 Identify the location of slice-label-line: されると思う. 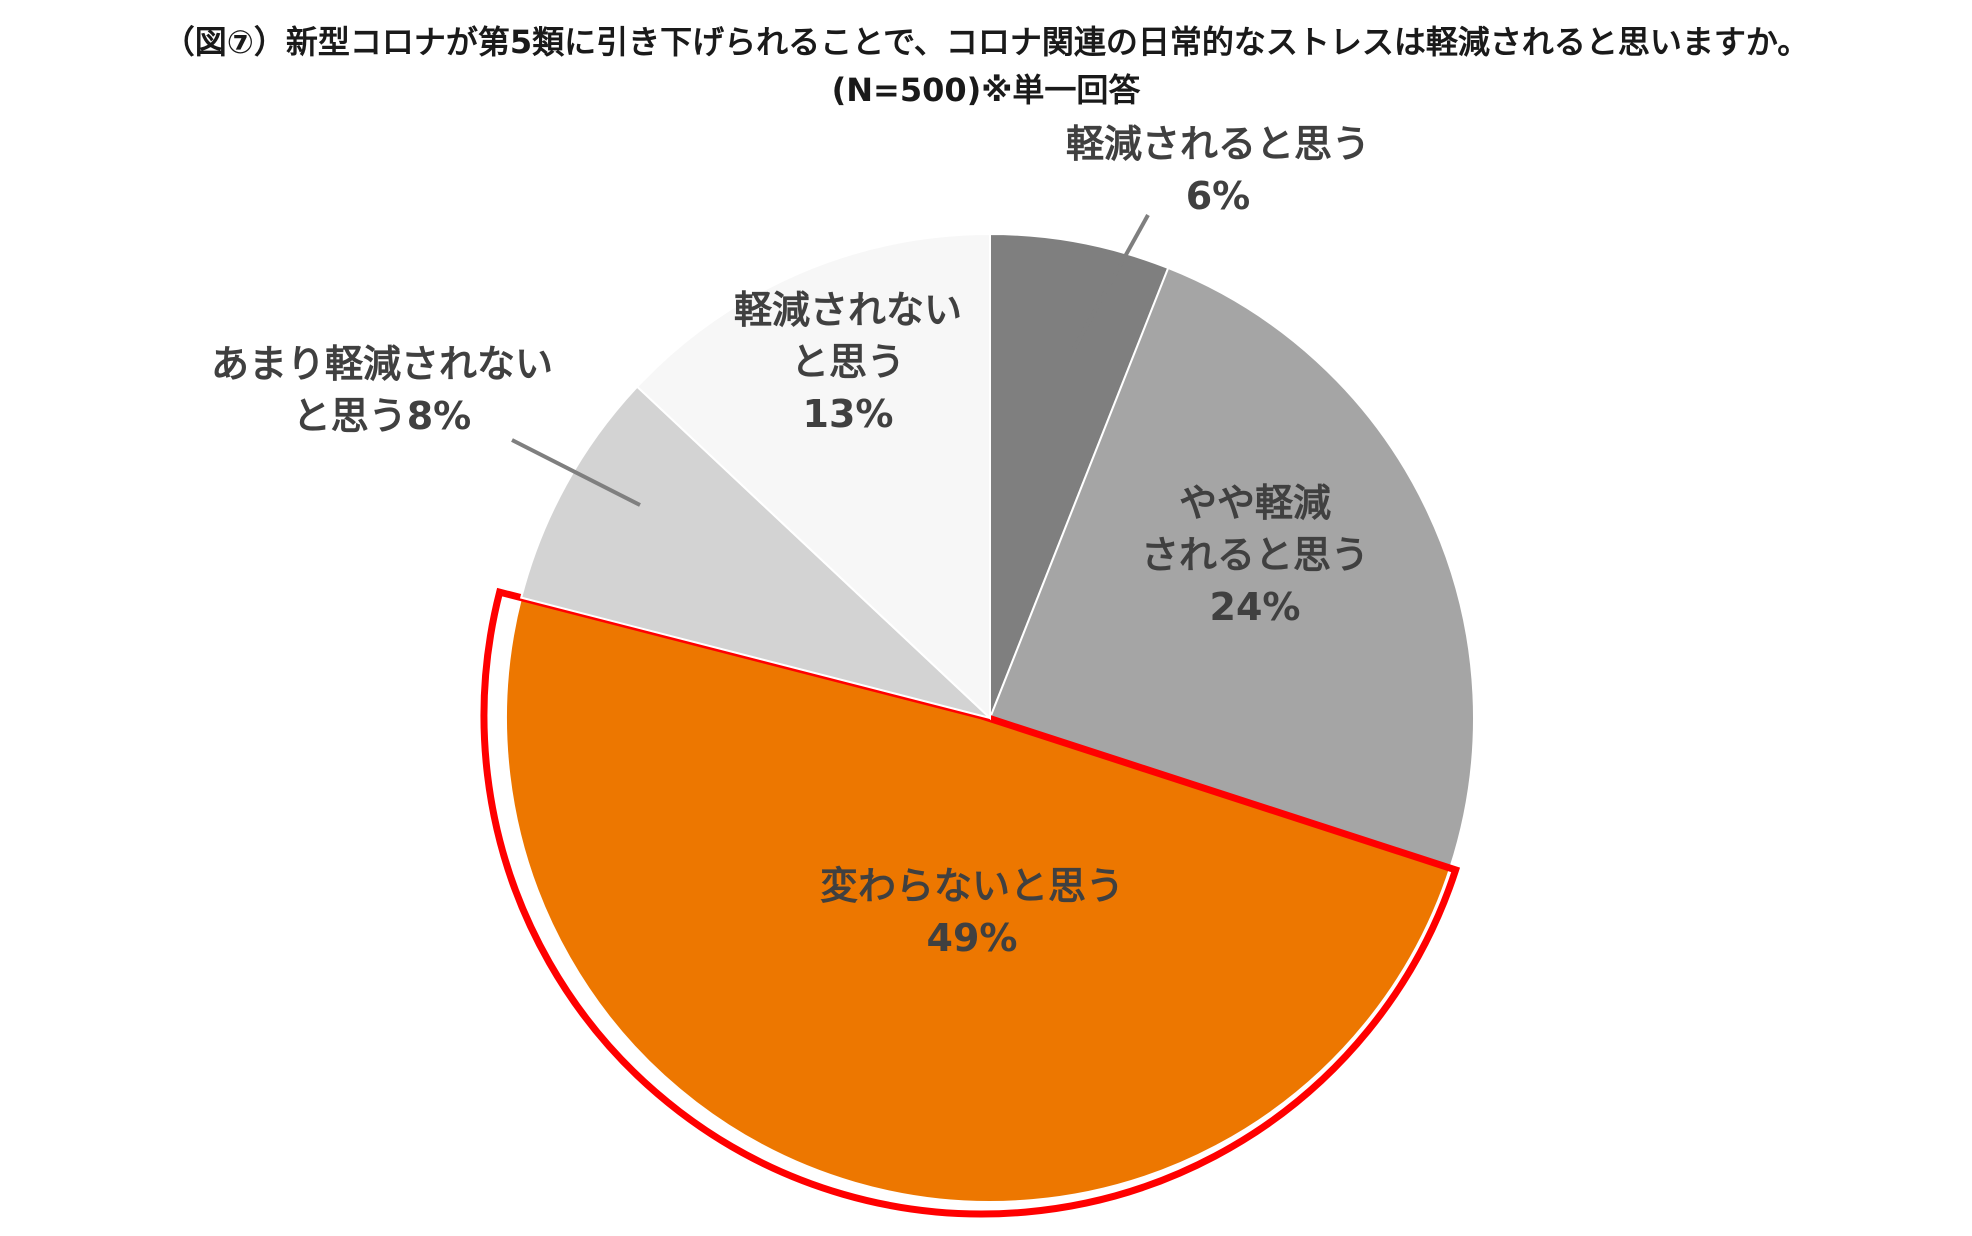
(1255, 555).